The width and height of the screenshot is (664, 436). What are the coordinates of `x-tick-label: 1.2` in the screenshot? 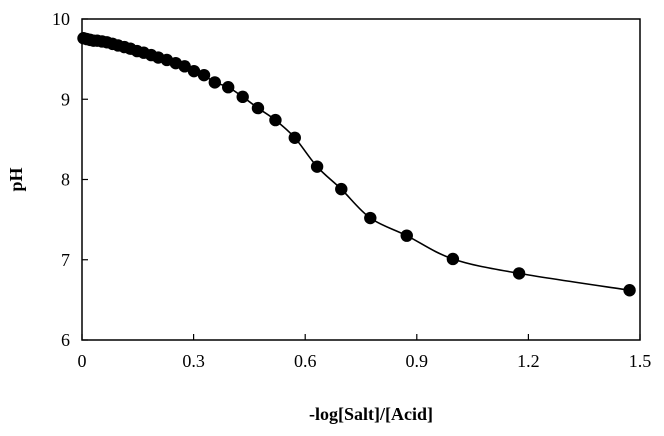 It's located at (528, 361).